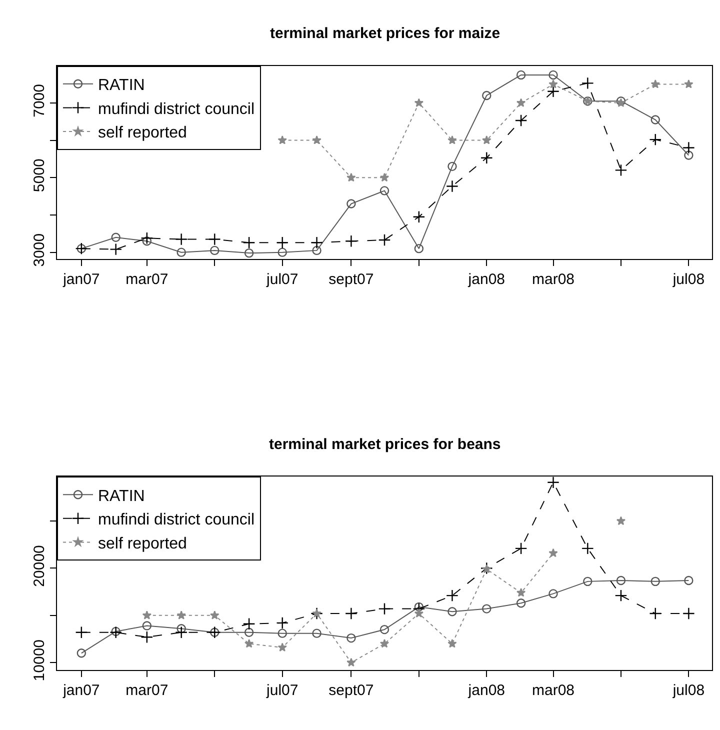  I want to click on chart-title: terminal market prices for beans, so click(385, 444).